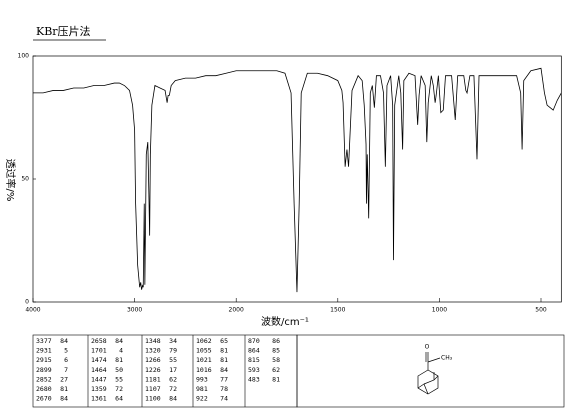 This screenshot has height=417, width=570. What do you see at coordinates (165, 371) in the screenshot?
I see `peak-table` at bounding box center [165, 371].